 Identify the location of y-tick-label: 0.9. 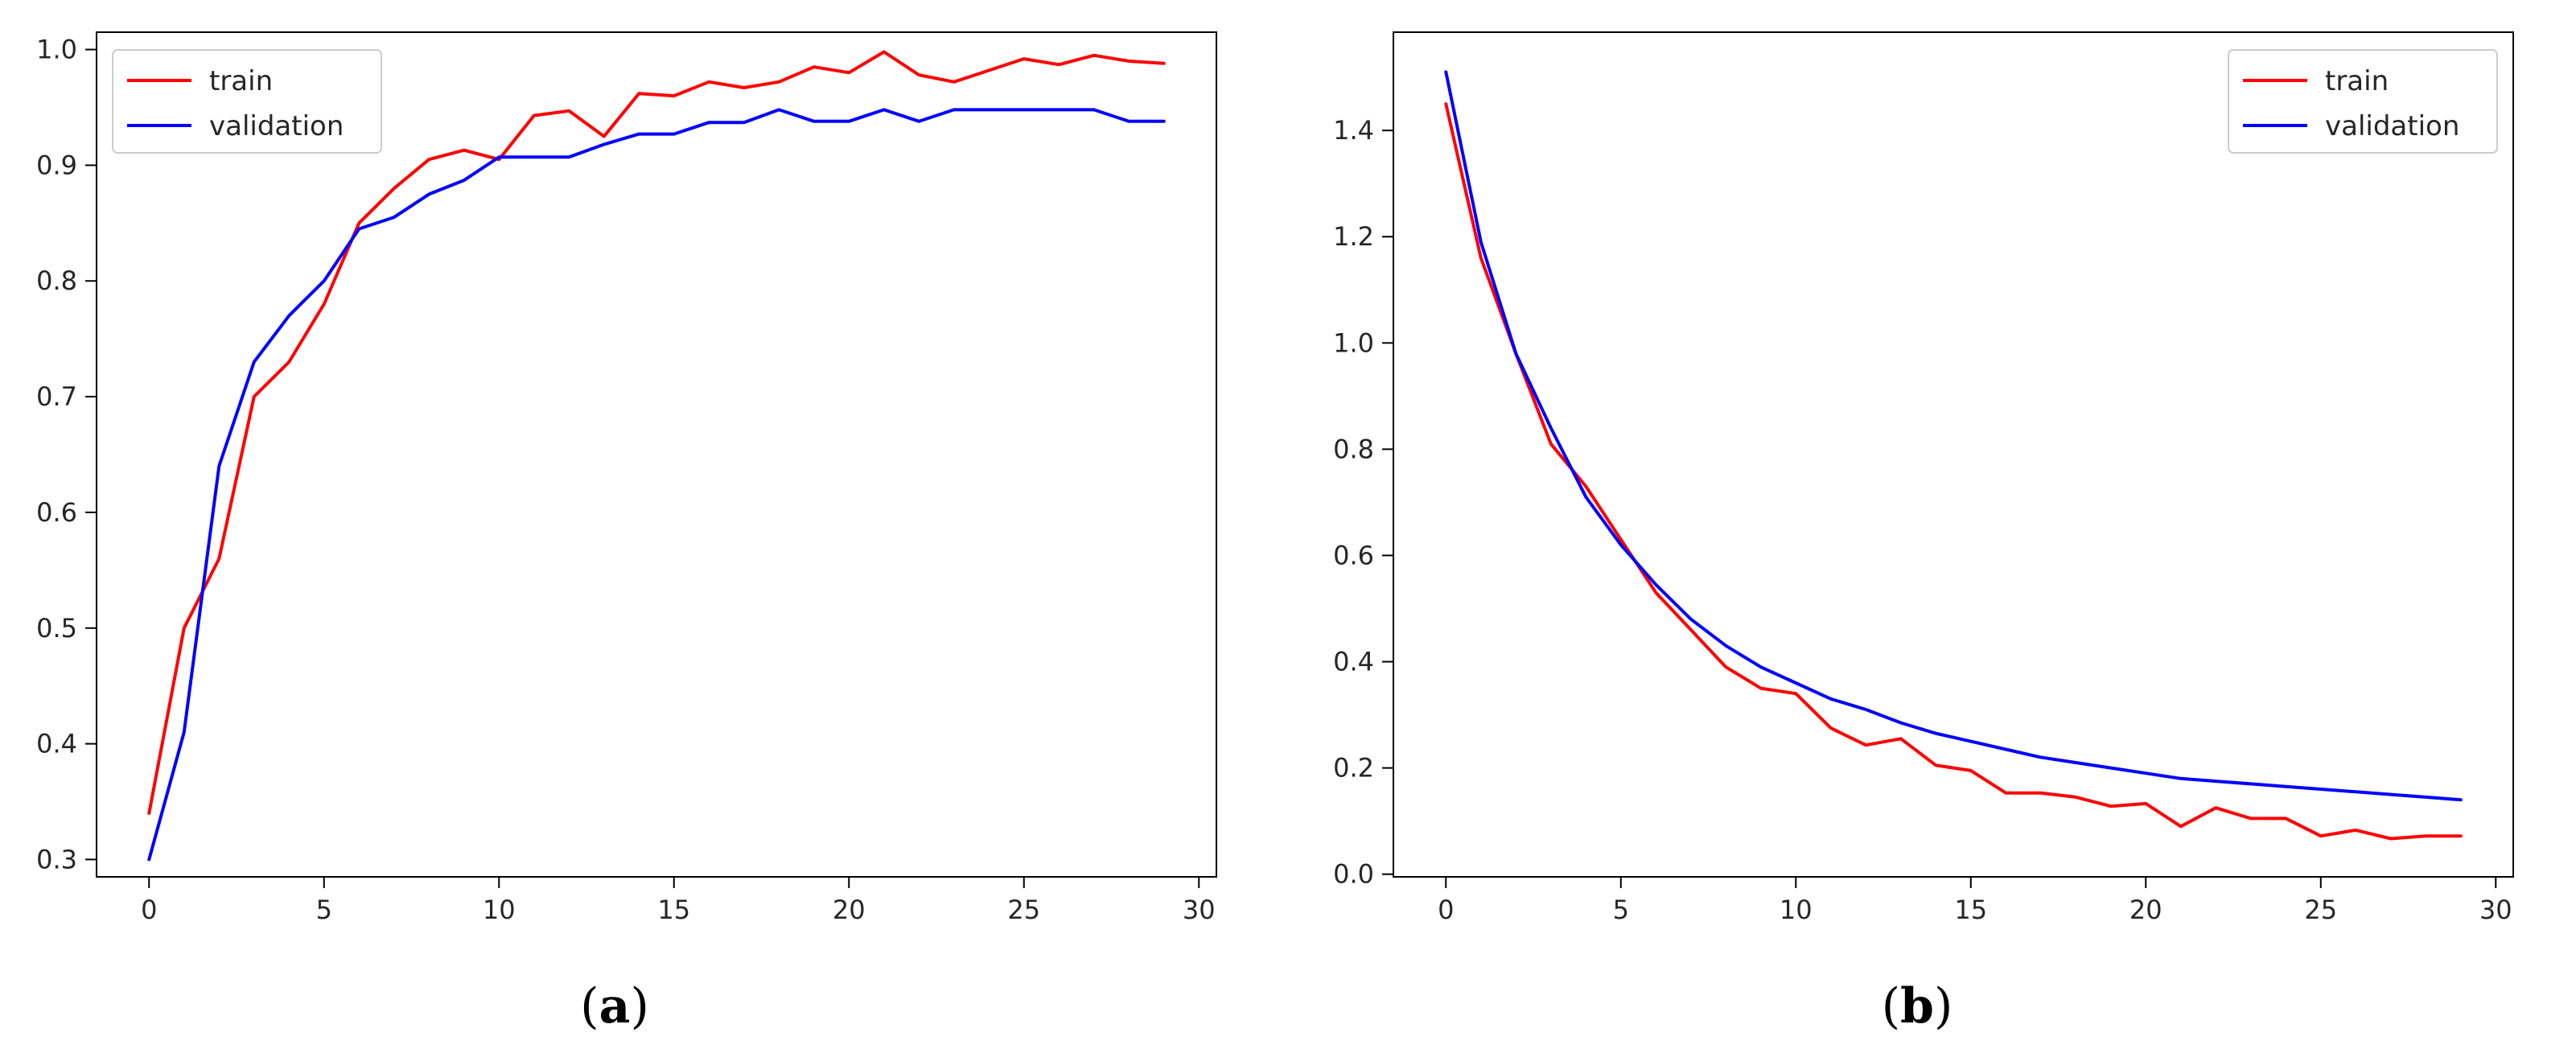
(56, 165).